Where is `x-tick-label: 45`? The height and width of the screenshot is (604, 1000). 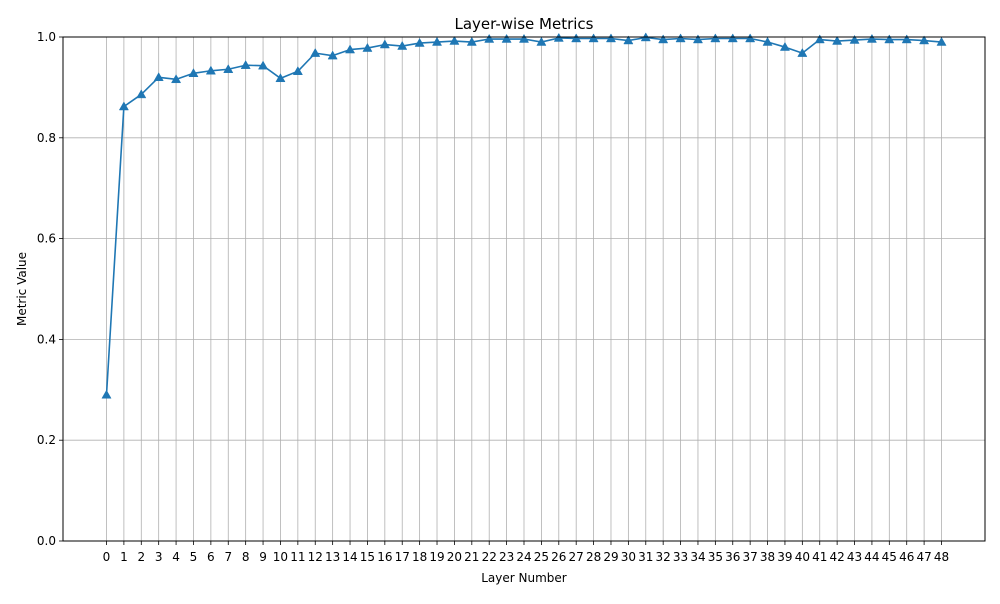
x-tick-label: 45 is located at coordinates (889, 557).